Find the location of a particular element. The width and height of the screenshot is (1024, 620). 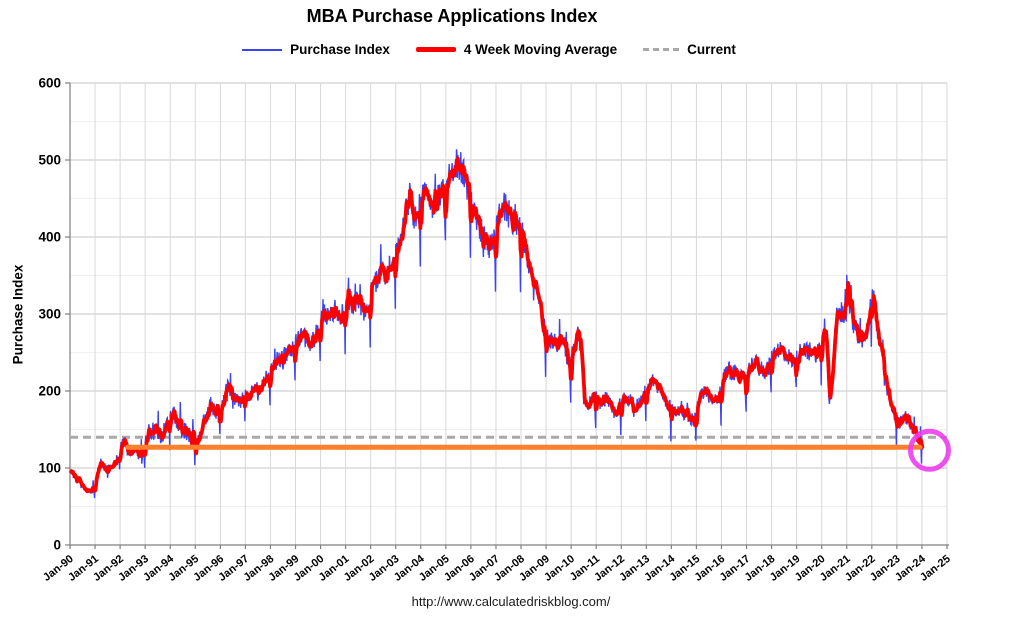

current-dashed-swatch is located at coordinates (661, 49).